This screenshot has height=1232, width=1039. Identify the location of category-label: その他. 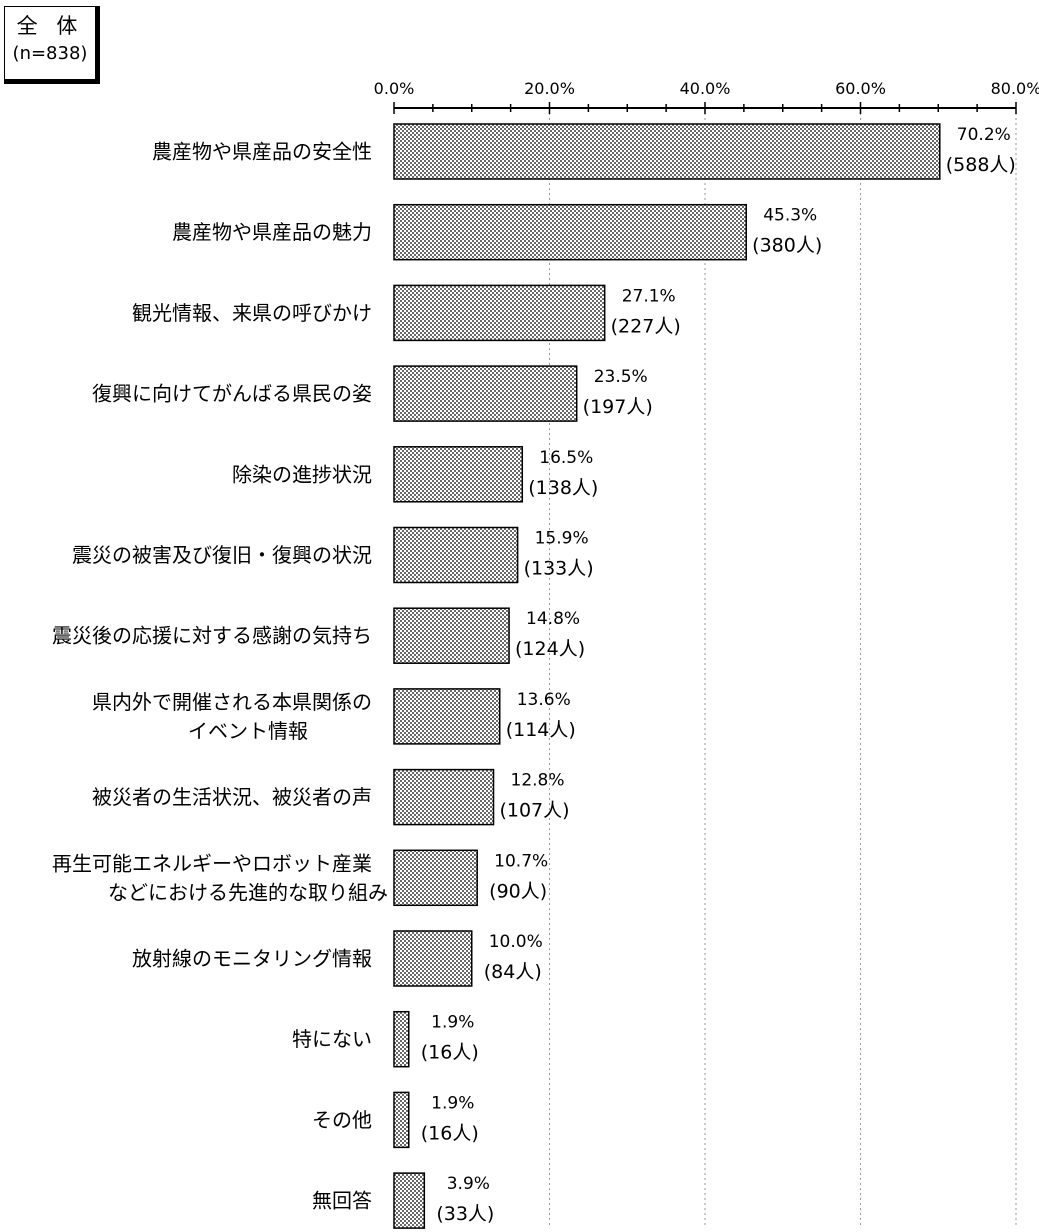
(342, 1120).